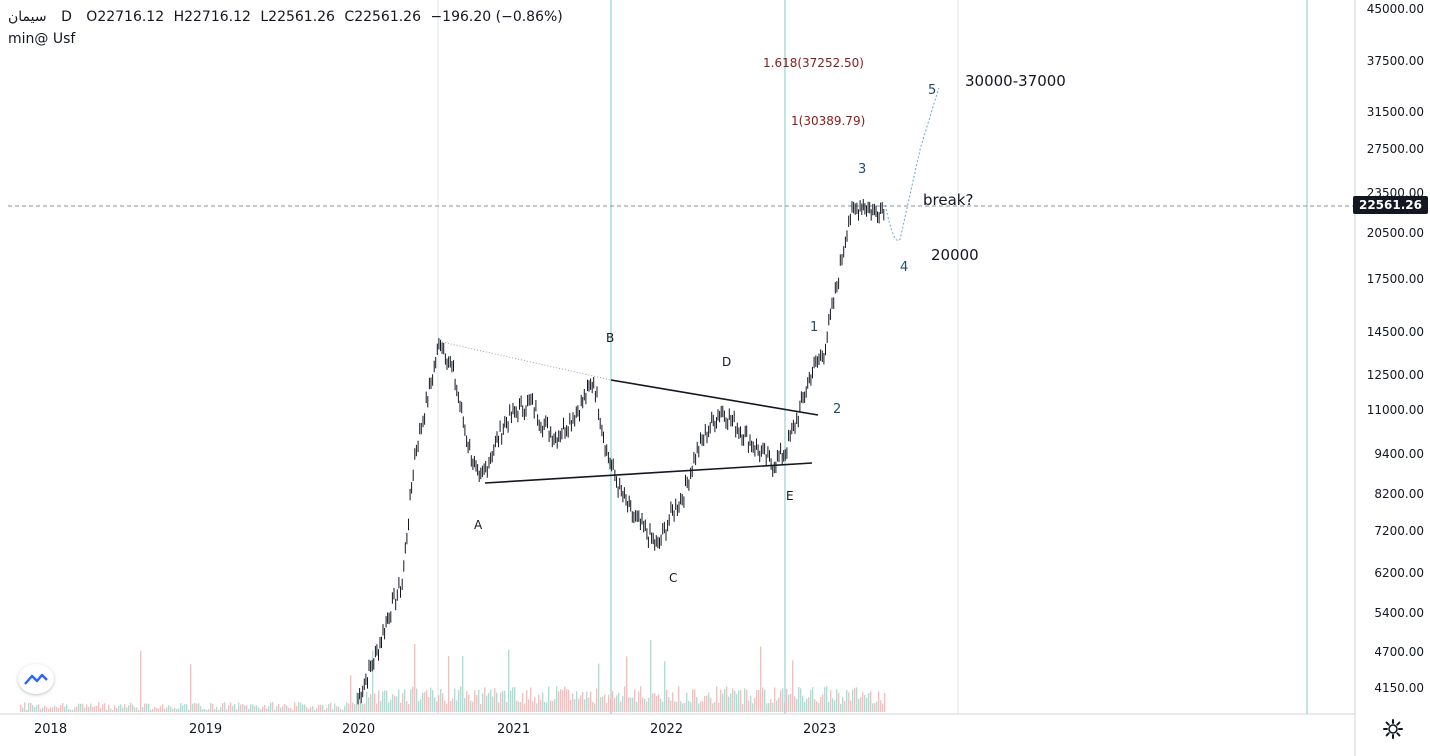  What do you see at coordinates (1390, 205) in the screenshot?
I see `current-price-badge: 22561.26` at bounding box center [1390, 205].